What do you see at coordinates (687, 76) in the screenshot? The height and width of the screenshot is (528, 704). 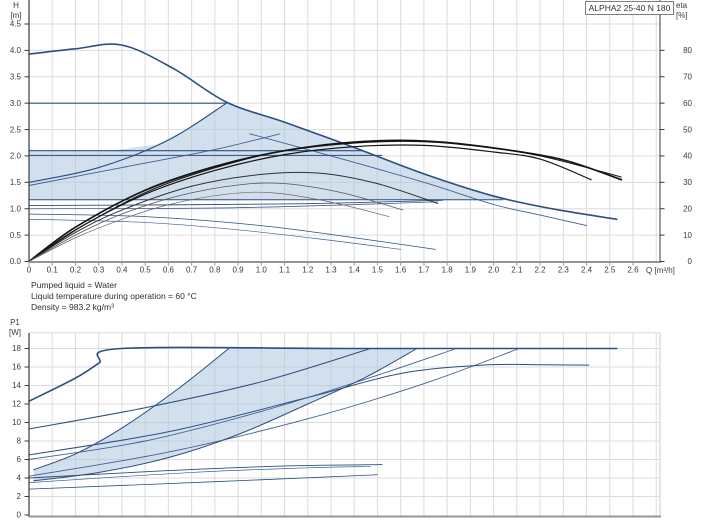 I see `eta-tick-label: 70` at bounding box center [687, 76].